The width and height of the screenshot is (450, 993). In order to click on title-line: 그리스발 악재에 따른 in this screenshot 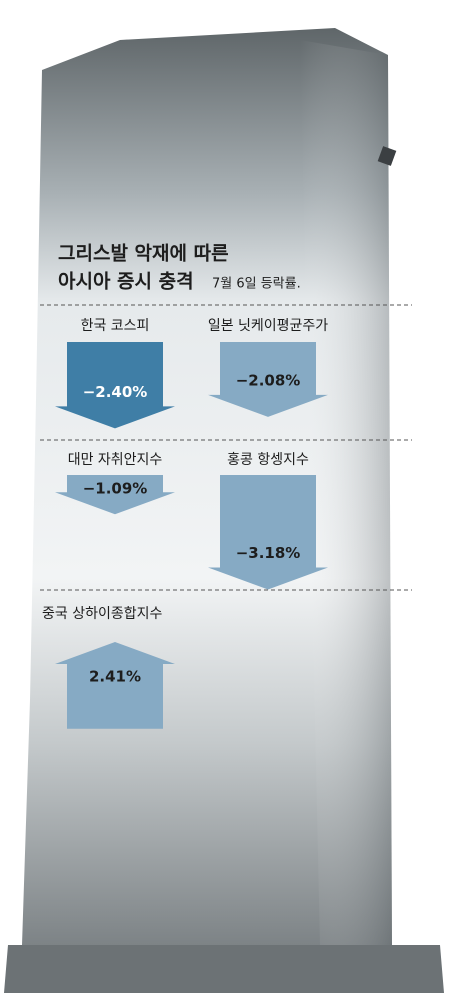, I will do `click(143, 254)`.